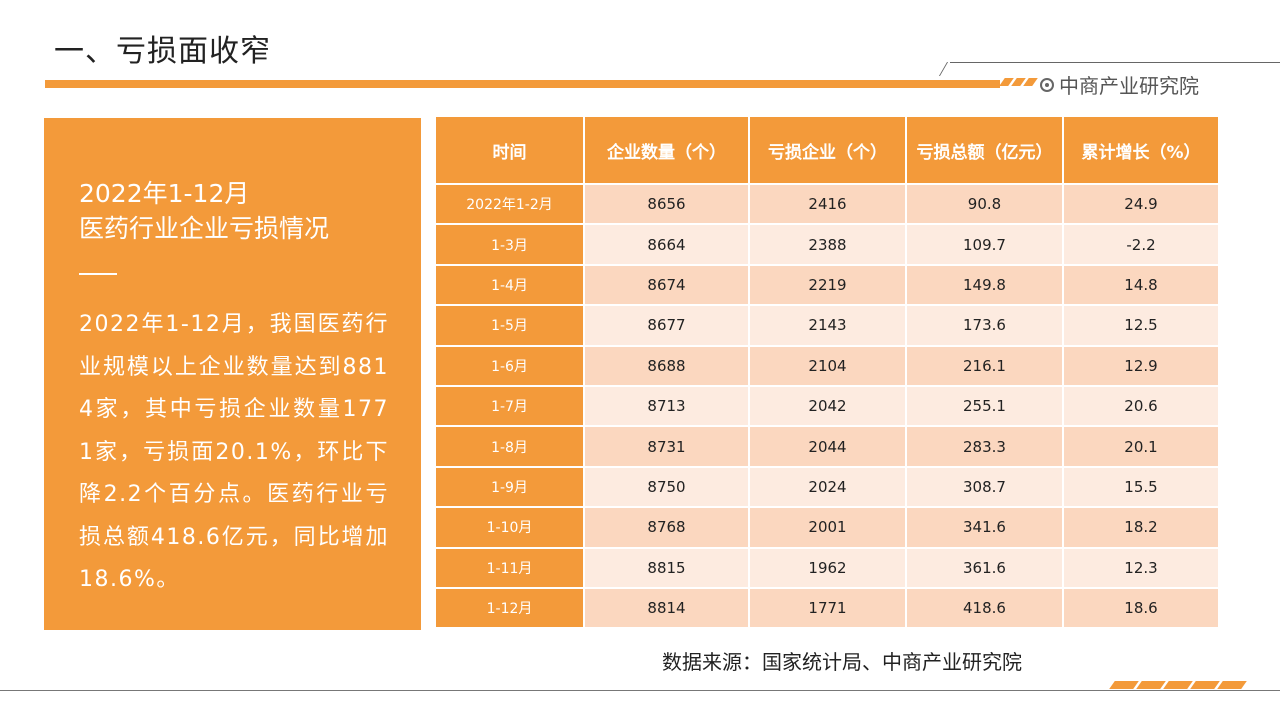  I want to click on table-cell-value: 8731, so click(667, 447).